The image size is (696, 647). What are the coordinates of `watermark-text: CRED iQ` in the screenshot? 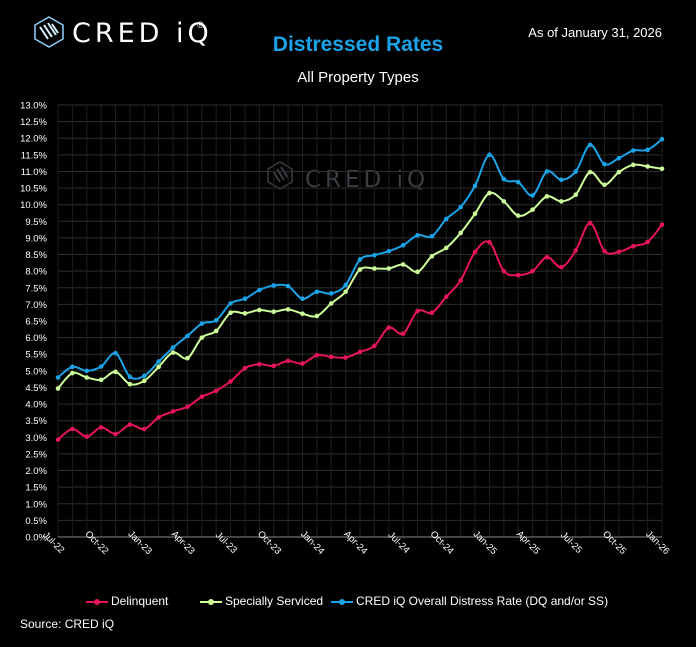 It's located at (367, 180).